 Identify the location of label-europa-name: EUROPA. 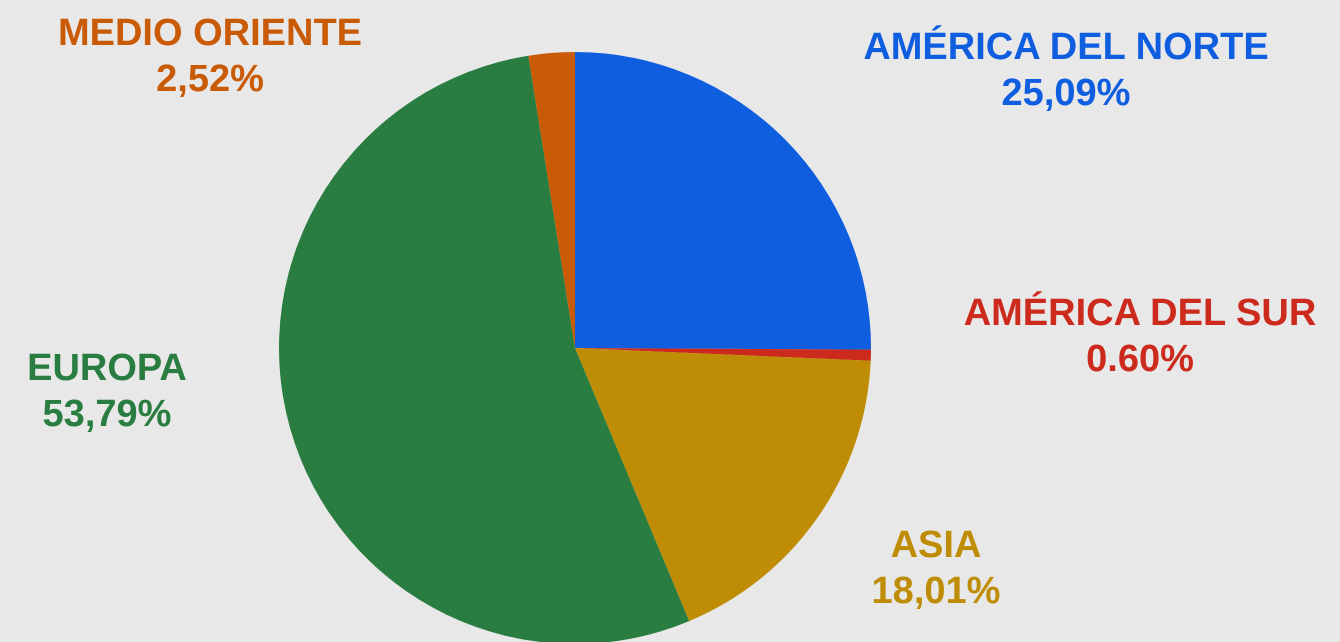
(107, 368).